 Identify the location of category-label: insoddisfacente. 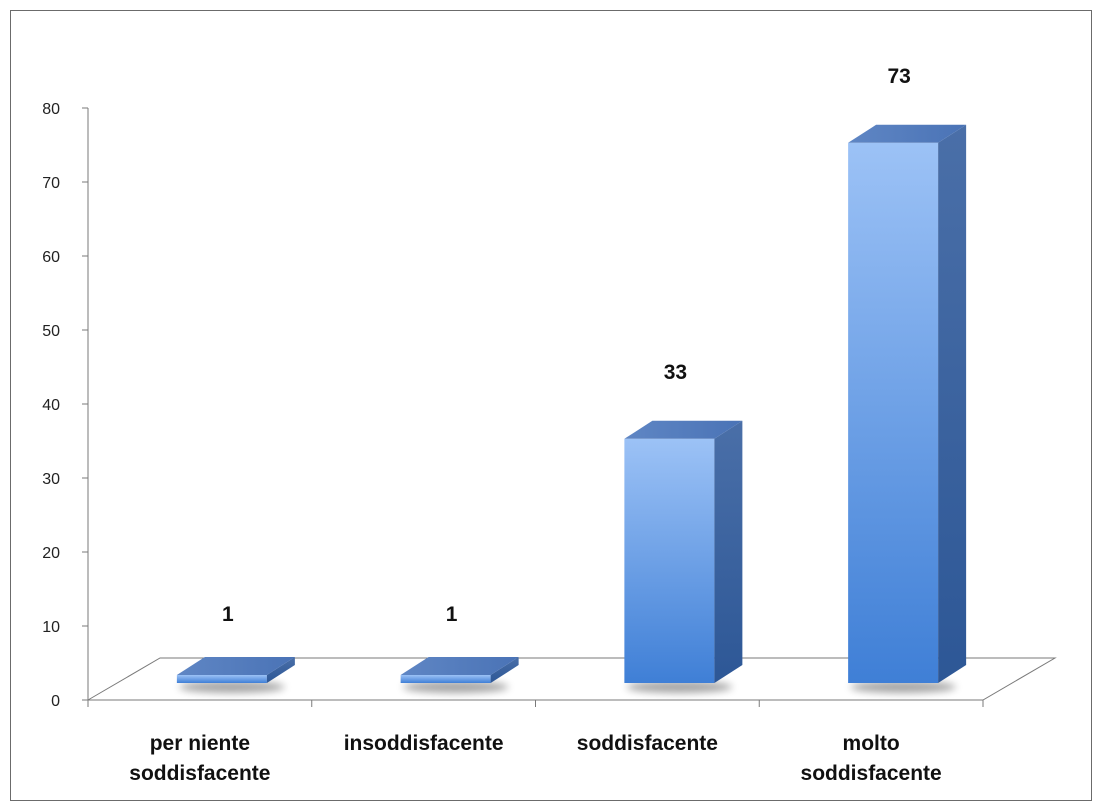
(424, 743).